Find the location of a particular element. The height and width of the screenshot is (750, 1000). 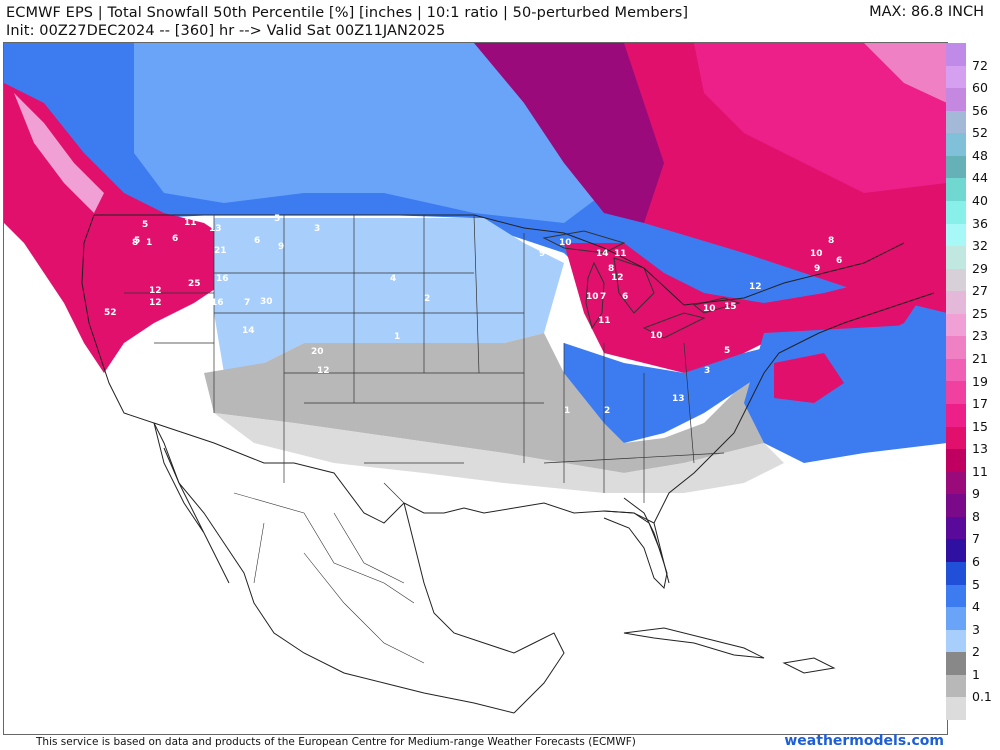

point-value: 52 is located at coordinates (110, 313).